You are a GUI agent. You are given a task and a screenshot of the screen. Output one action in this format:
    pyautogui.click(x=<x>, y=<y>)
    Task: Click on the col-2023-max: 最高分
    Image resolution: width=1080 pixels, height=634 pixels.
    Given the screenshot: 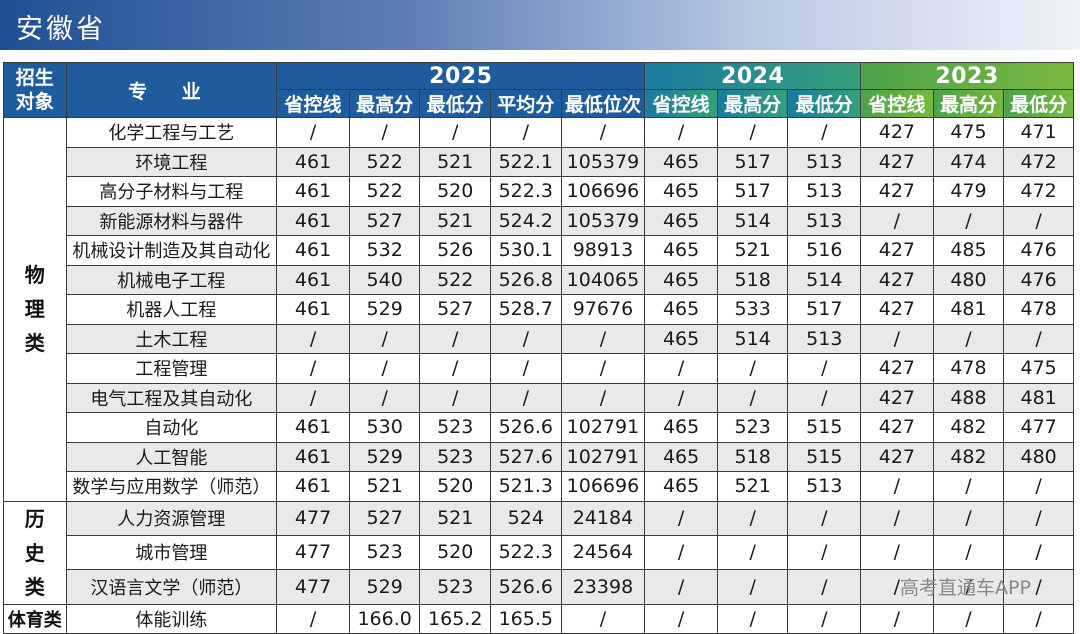 What is the action you would take?
    pyautogui.click(x=968, y=103)
    